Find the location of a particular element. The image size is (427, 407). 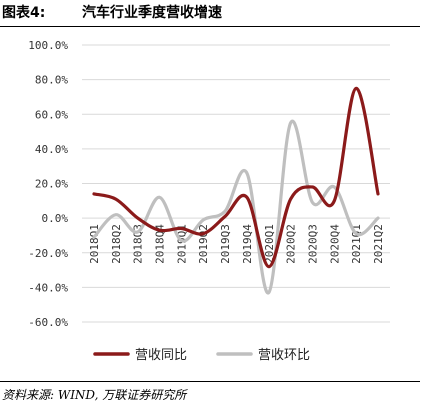

footer-rule is located at coordinates (210, 381).